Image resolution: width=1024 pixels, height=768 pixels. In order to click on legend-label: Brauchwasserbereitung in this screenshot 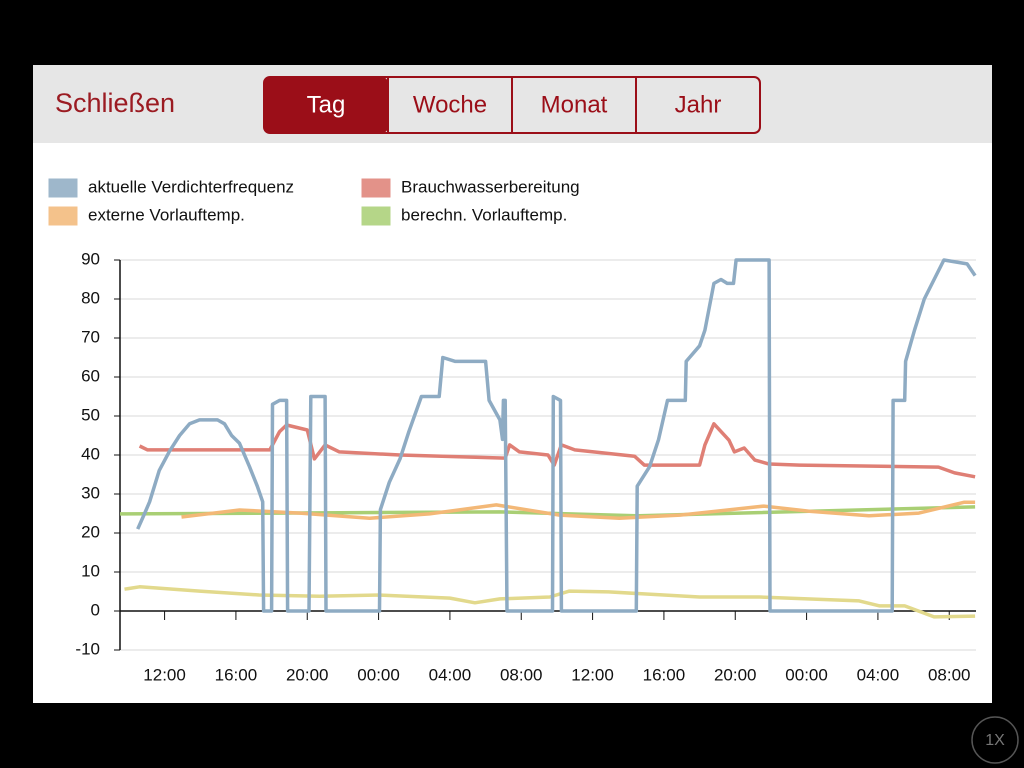, I will do `click(490, 186)`.